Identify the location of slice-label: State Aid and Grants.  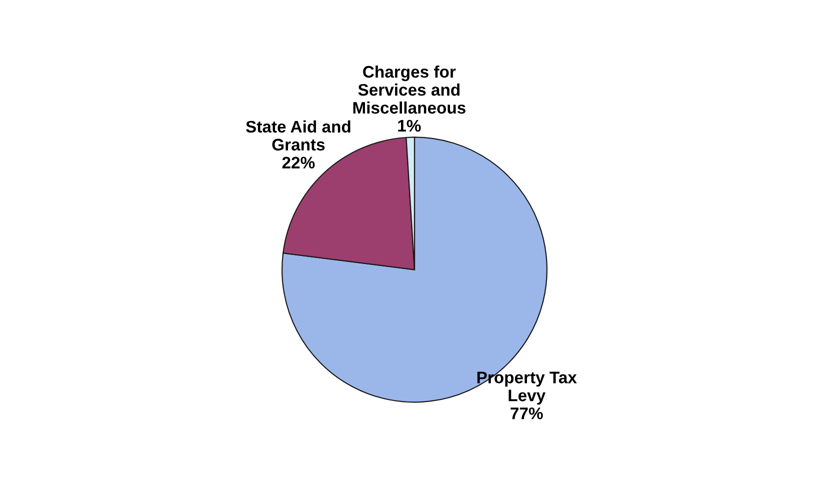
(298, 135).